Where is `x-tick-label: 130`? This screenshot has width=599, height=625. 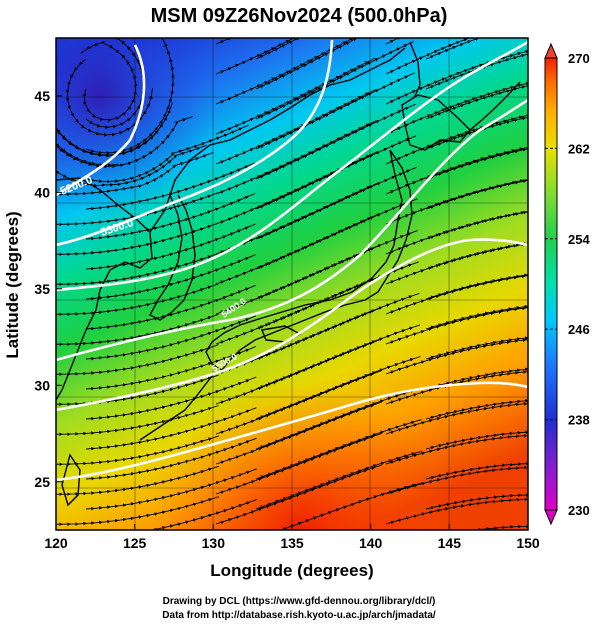
x-tick-label: 130 is located at coordinates (214, 543).